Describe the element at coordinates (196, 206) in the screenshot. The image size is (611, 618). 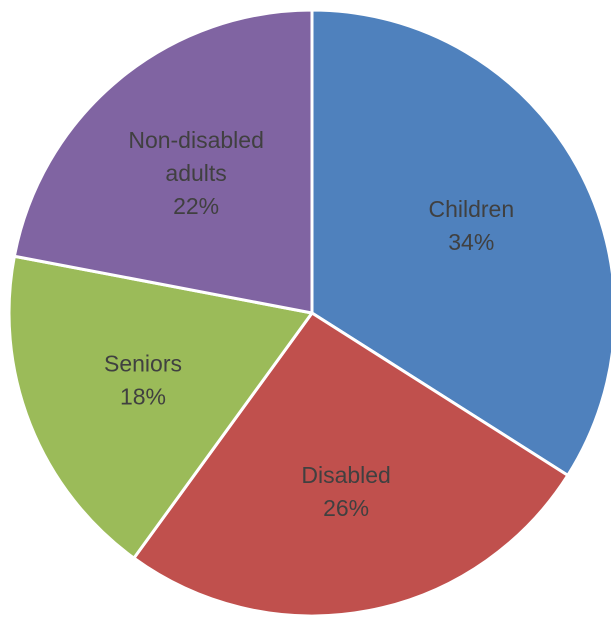
I see `slice-percent-non-disabled-adults: 22%` at that location.